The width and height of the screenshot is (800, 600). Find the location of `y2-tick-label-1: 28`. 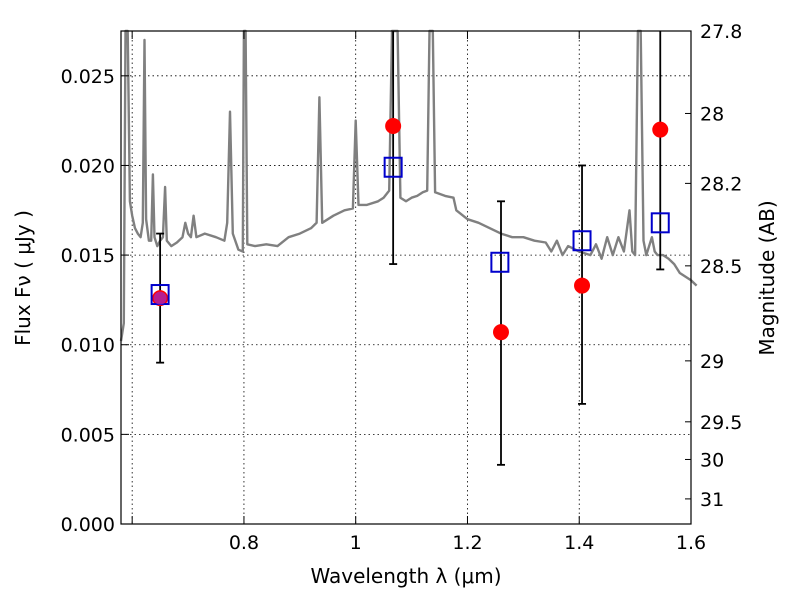

y2-tick-label-1: 28 is located at coordinates (712, 114).